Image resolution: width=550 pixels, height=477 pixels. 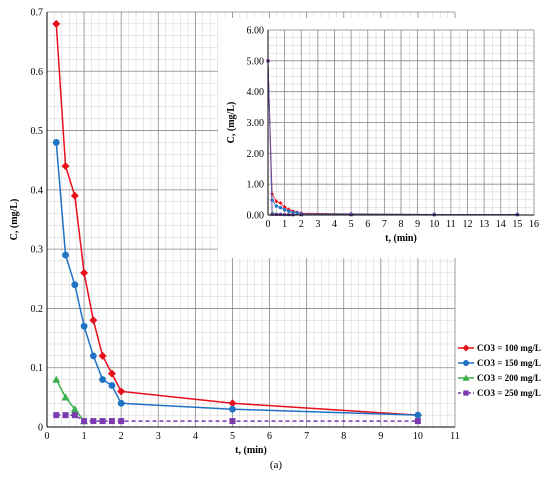 I want to click on main-y-tick-label: 0, so click(x=40, y=428).